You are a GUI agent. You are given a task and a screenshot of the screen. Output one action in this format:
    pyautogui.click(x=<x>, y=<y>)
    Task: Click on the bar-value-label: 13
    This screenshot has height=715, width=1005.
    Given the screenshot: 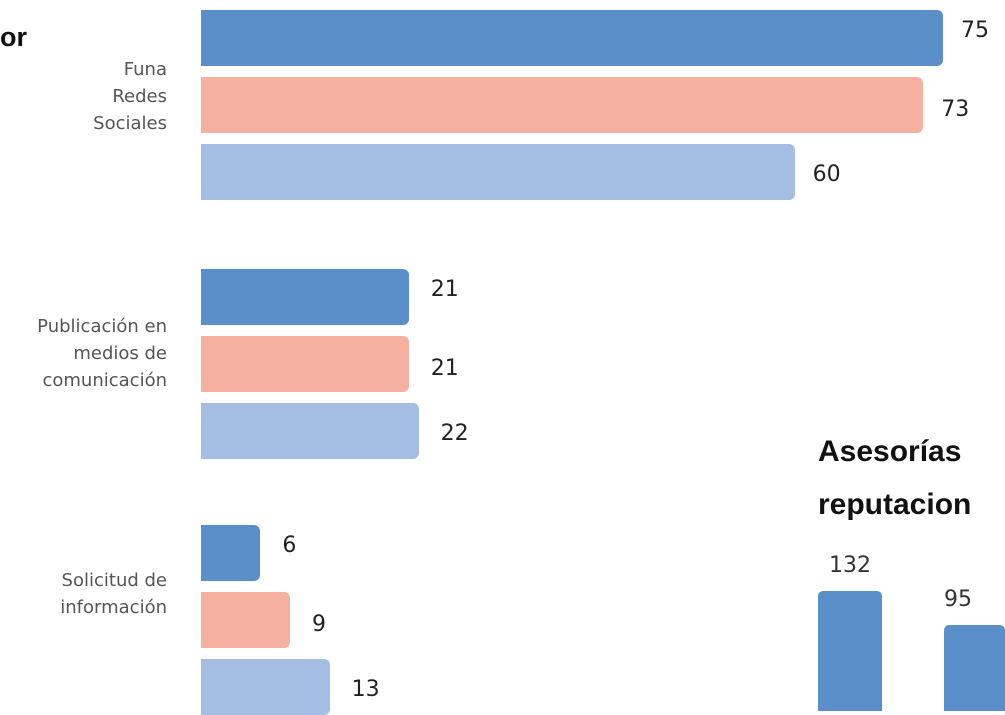 What is the action you would take?
    pyautogui.click(x=365, y=689)
    